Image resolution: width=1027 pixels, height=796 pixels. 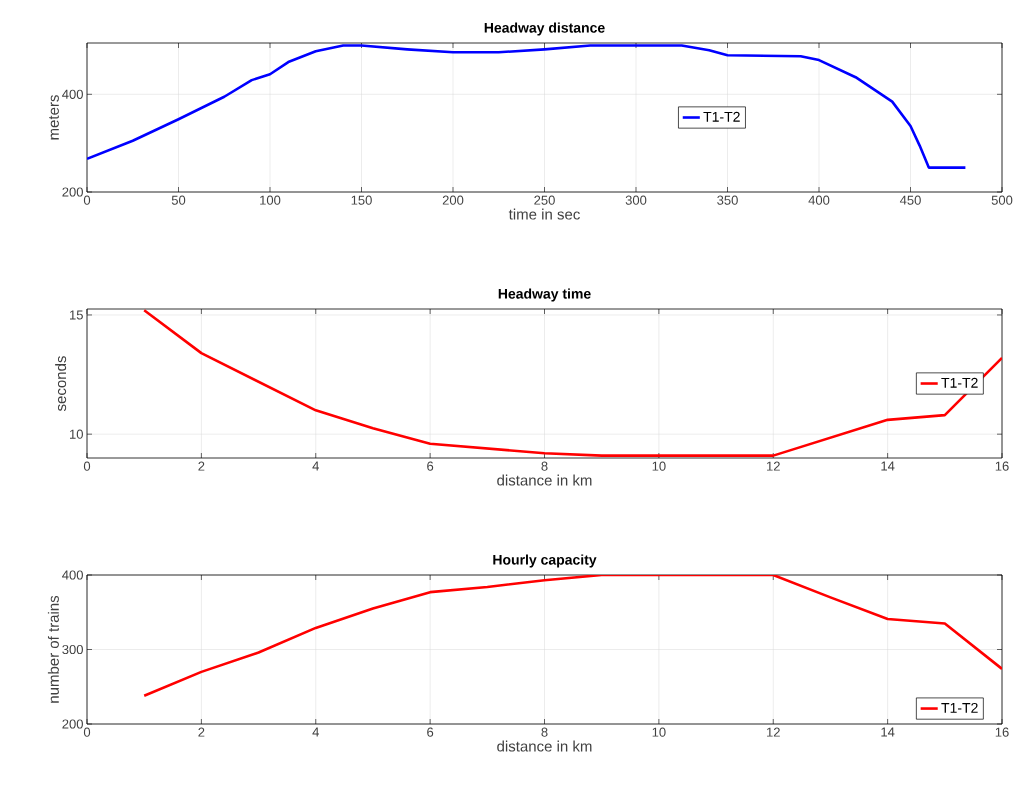 What do you see at coordinates (545, 561) in the screenshot?
I see `chart-title: Hourly capacity` at bounding box center [545, 561].